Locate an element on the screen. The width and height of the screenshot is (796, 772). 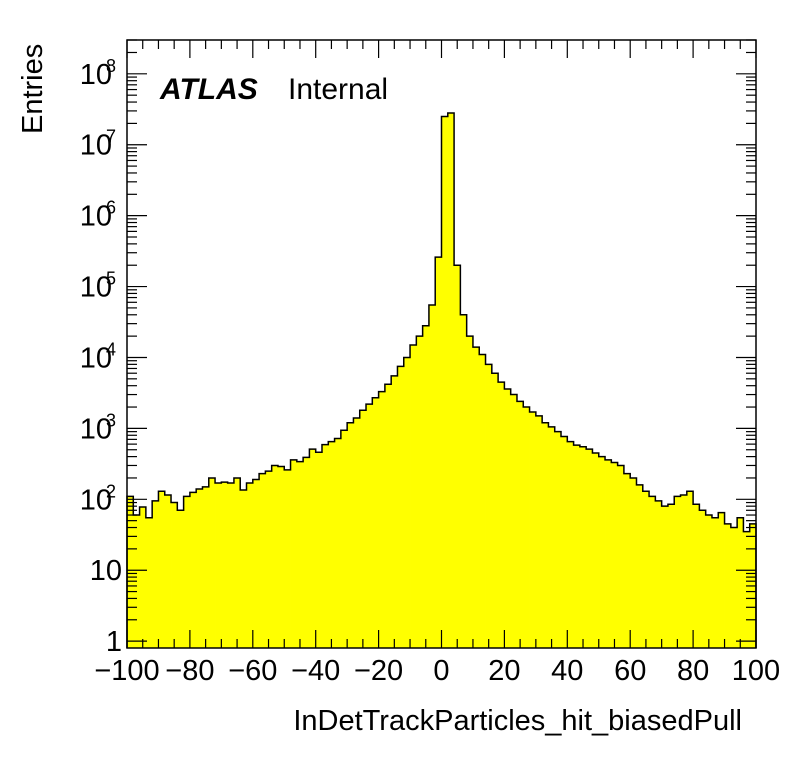
y-tick-exponent: 3 is located at coordinates (111, 420).